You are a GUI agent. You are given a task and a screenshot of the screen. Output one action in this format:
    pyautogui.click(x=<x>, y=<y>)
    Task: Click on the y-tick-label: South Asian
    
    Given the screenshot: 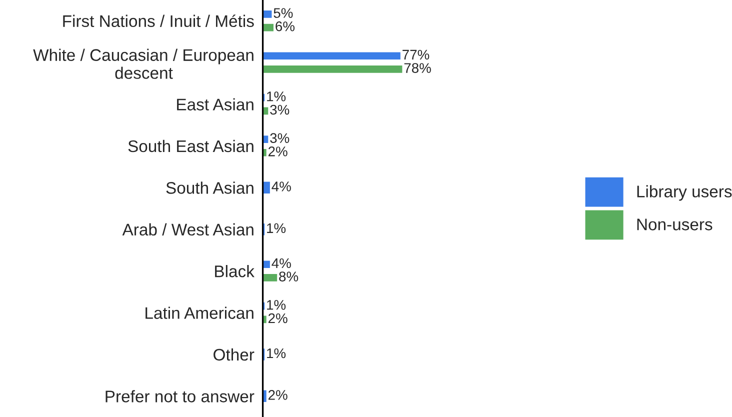 What is the action you would take?
    pyautogui.click(x=210, y=188)
    